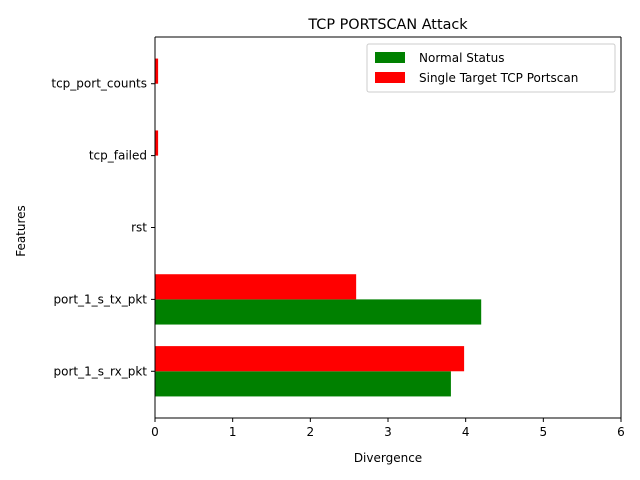  Describe the element at coordinates (101, 371) in the screenshot. I see `y-tick-label-port_1_s_rx_pkt: port_1_s_rx_pkt` at that location.